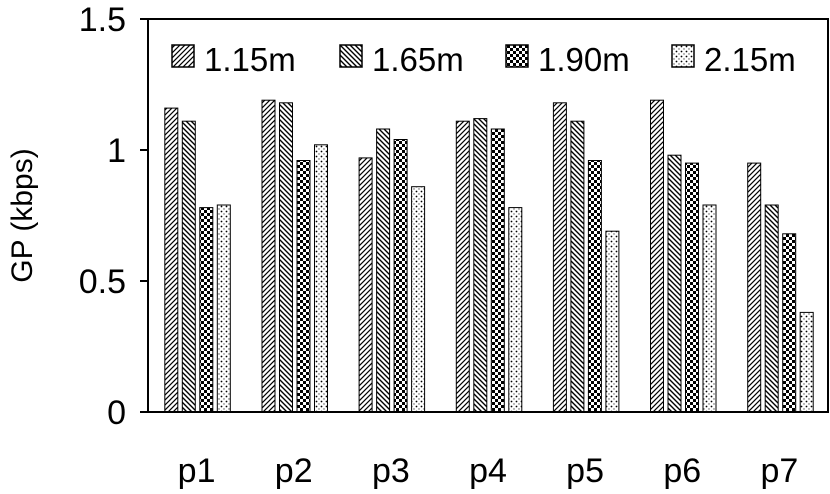 Image resolution: width=830 pixels, height=494 pixels. What do you see at coordinates (102, 20) in the screenshot?
I see `y-tick-label: 1.5` at bounding box center [102, 20].